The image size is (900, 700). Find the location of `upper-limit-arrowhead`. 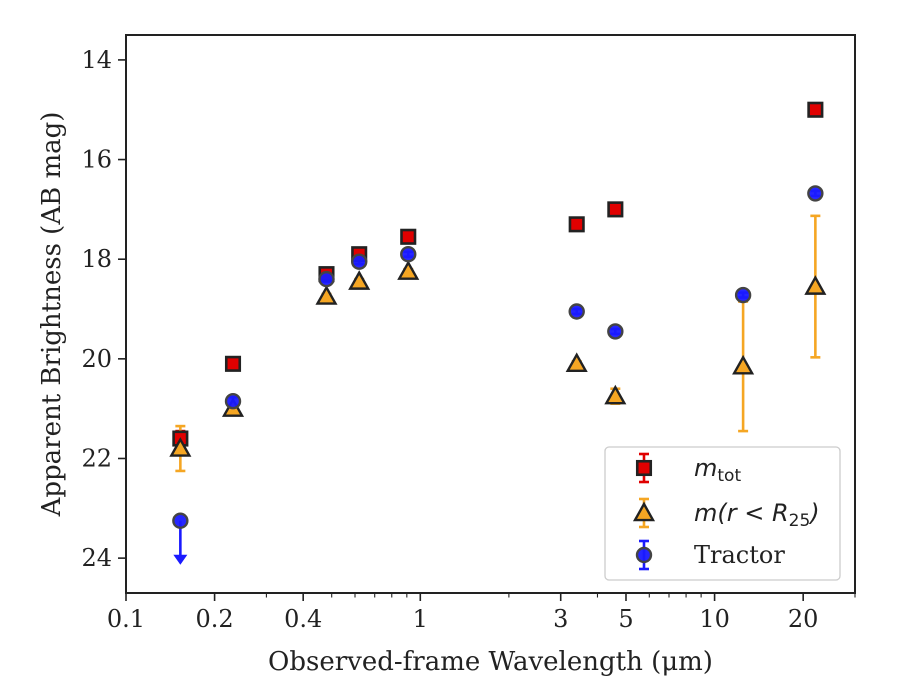

upper-limit-arrowhead is located at coordinates (180, 559).